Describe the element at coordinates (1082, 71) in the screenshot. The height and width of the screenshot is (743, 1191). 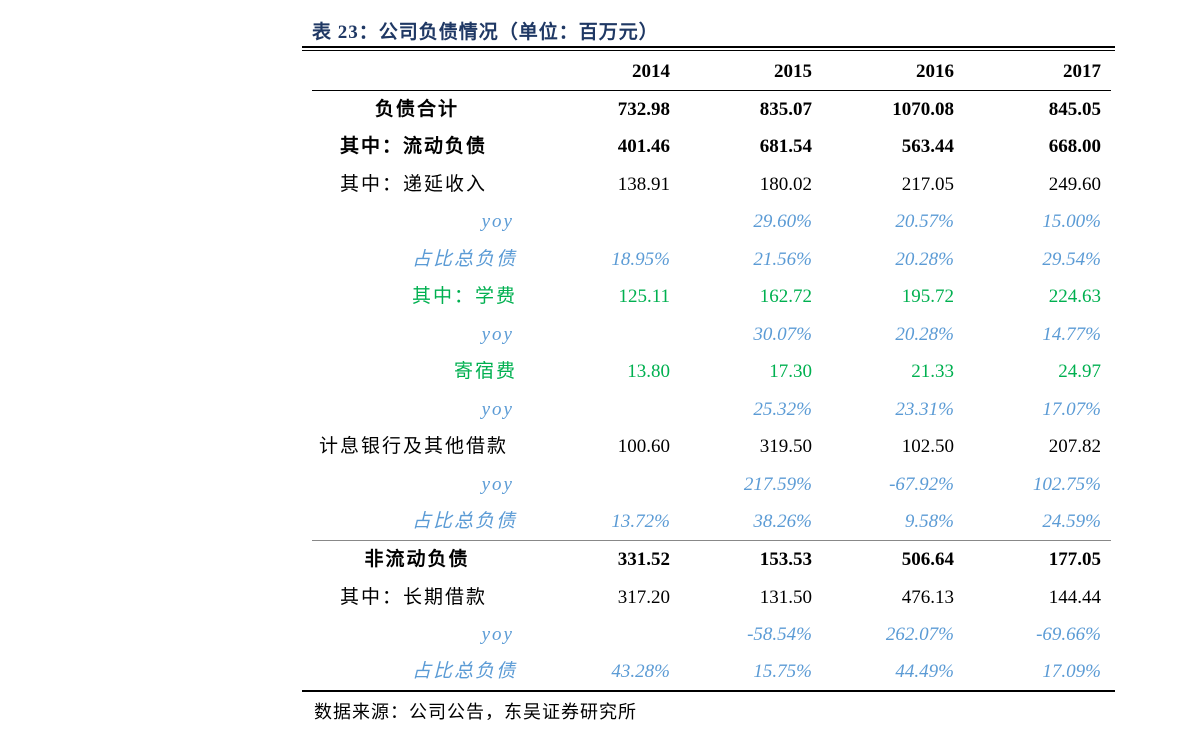
I see `header-2017: 2017` at that location.